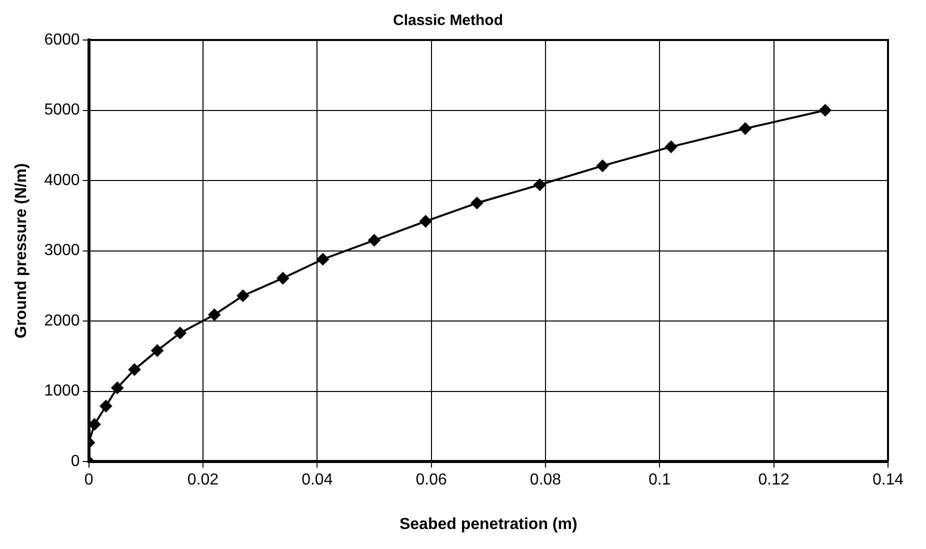 Image resolution: width=926 pixels, height=549 pixels. Describe the element at coordinates (62, 391) in the screenshot. I see `y-tick-label: 1000` at that location.